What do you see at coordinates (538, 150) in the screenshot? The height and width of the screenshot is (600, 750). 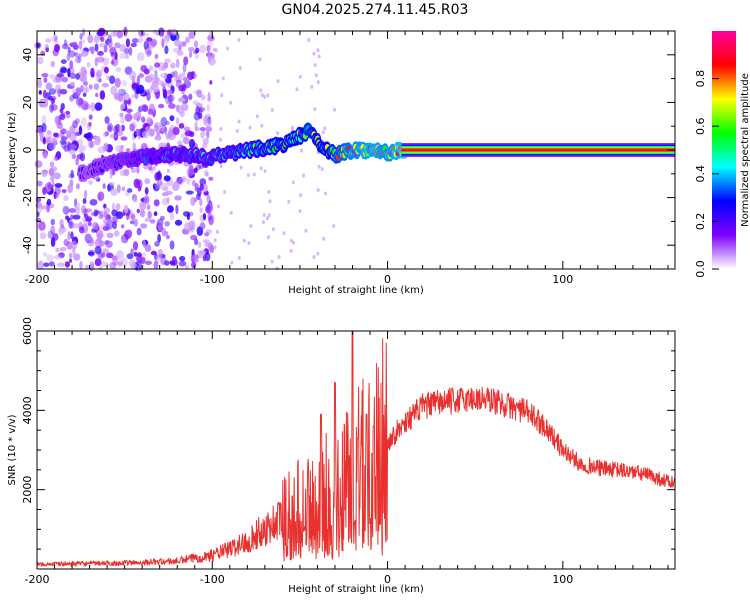 I see `spectrogram-band` at bounding box center [538, 150].